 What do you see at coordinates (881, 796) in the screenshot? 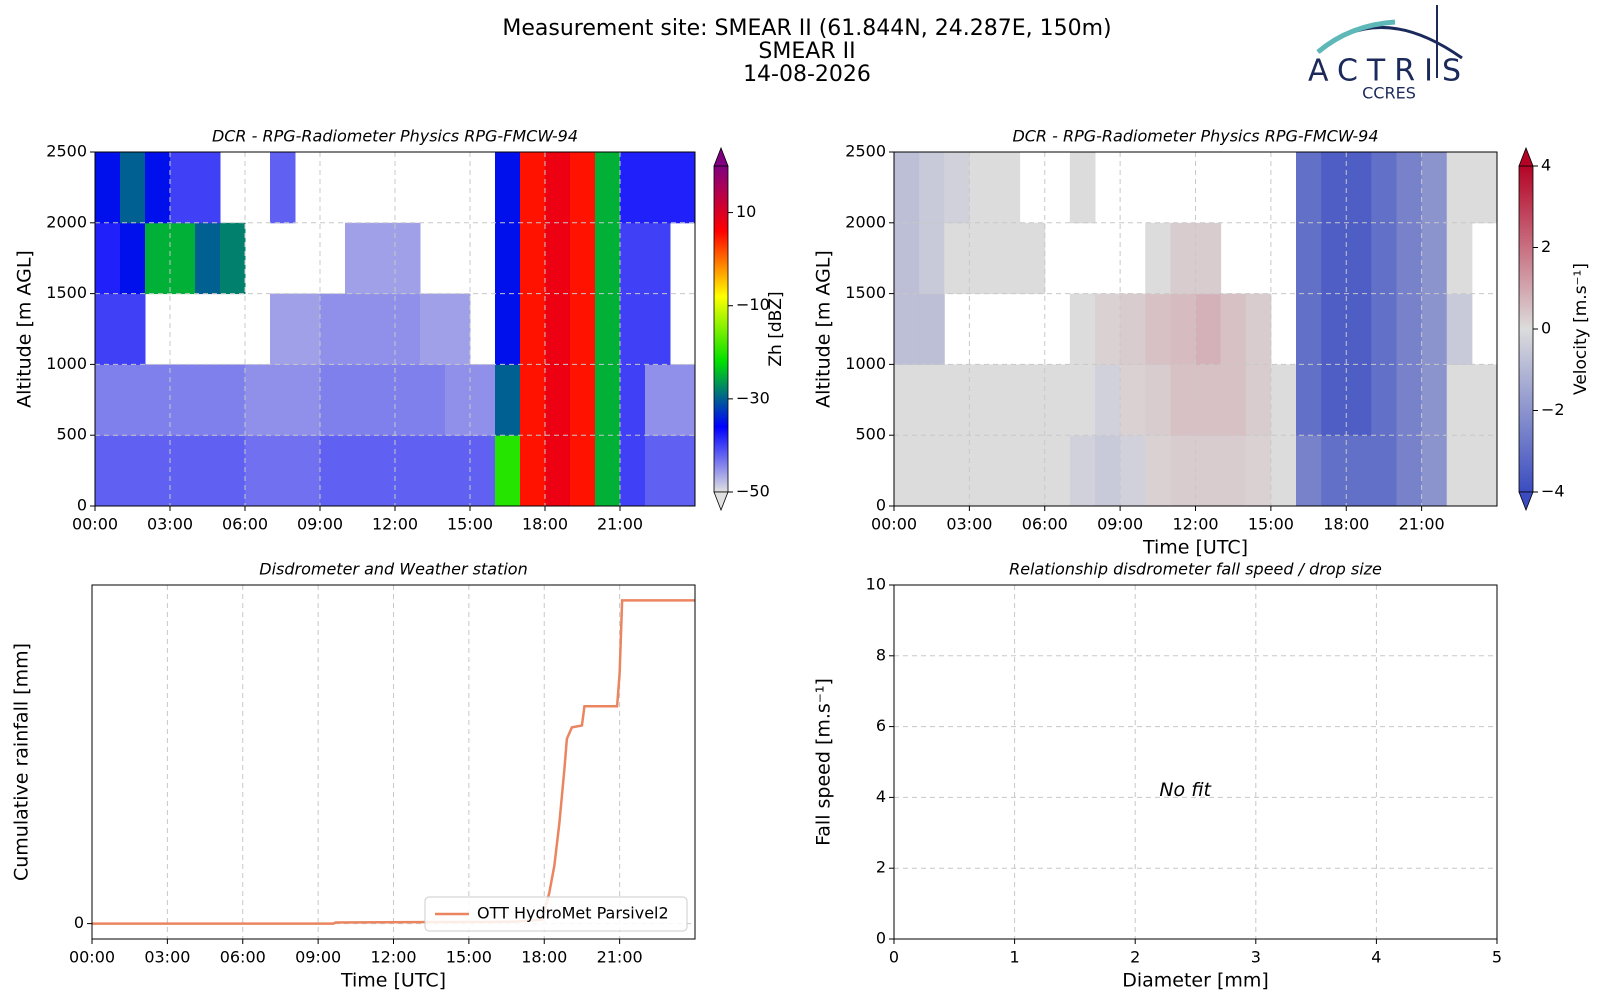
I see `y-tick-label: 4` at bounding box center [881, 796].